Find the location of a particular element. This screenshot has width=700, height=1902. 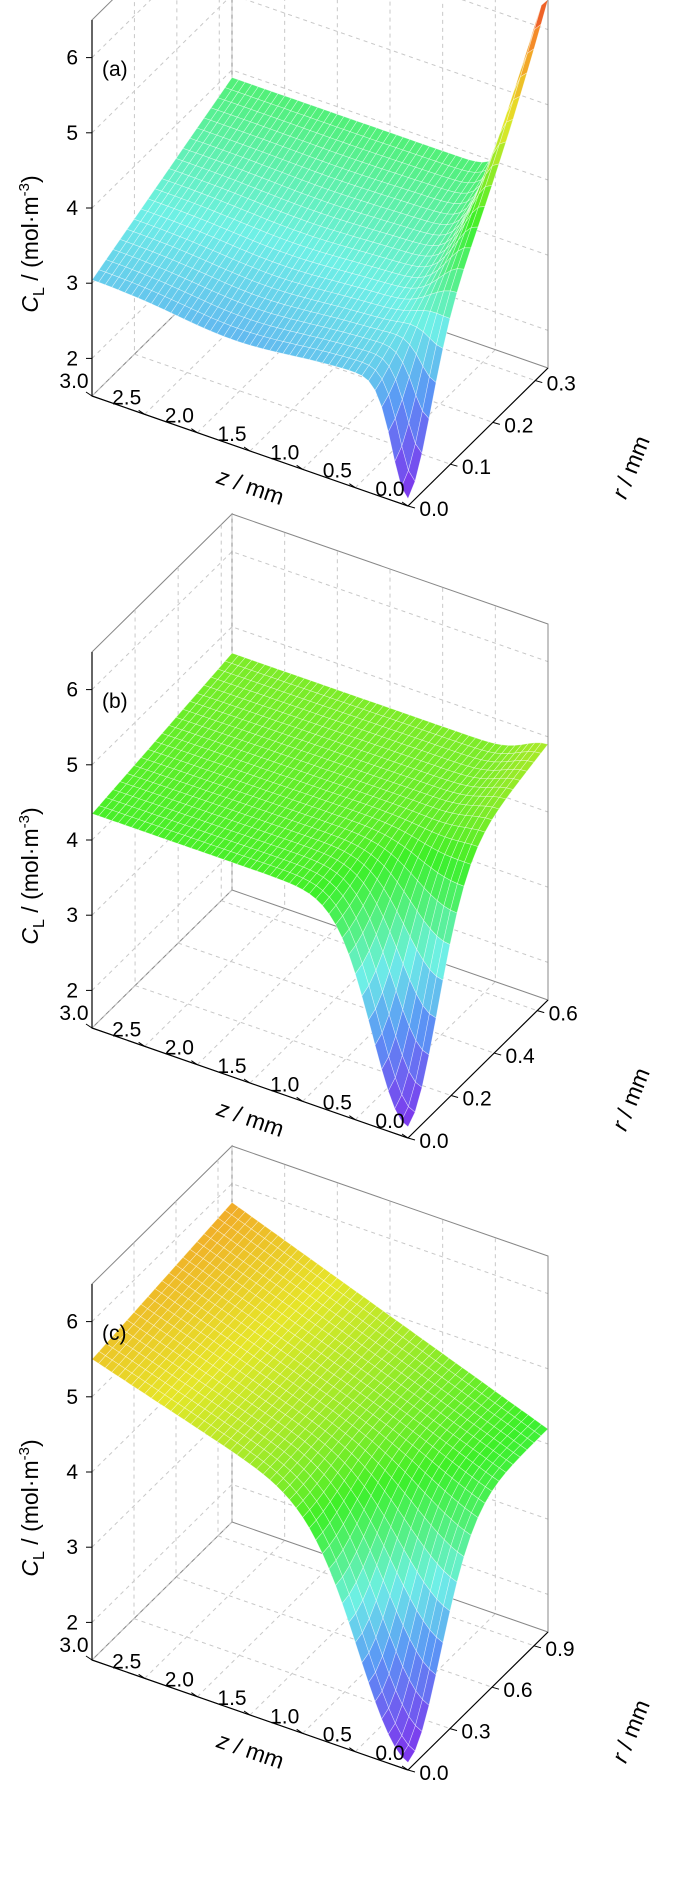

r-tick-label: 0.9 is located at coordinates (559, 1649).